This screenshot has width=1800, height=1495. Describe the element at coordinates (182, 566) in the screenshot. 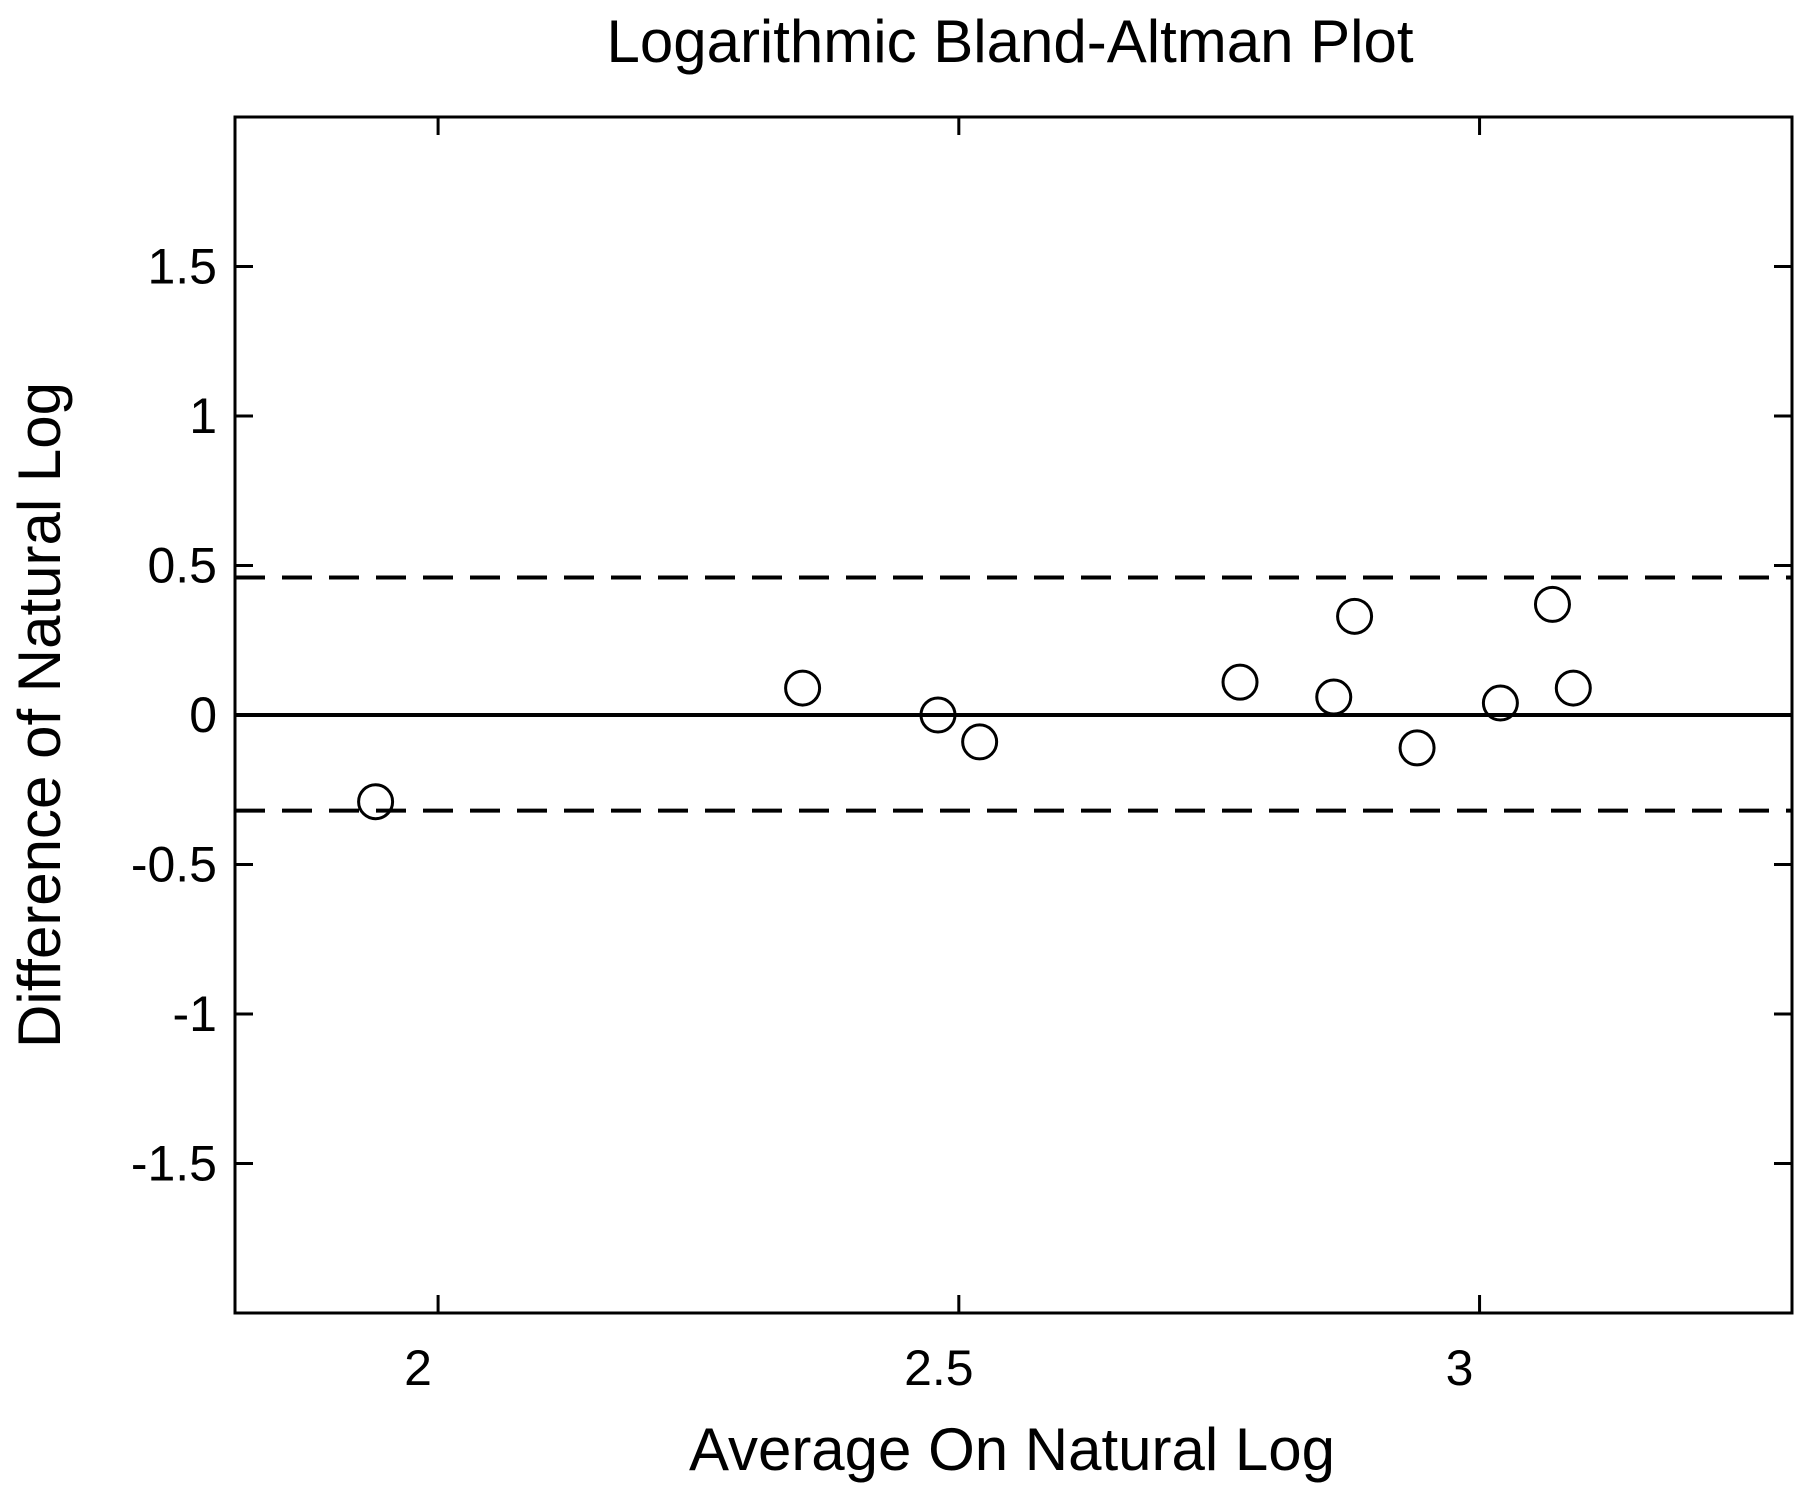

I see `y-tick-label: 0.5` at that location.